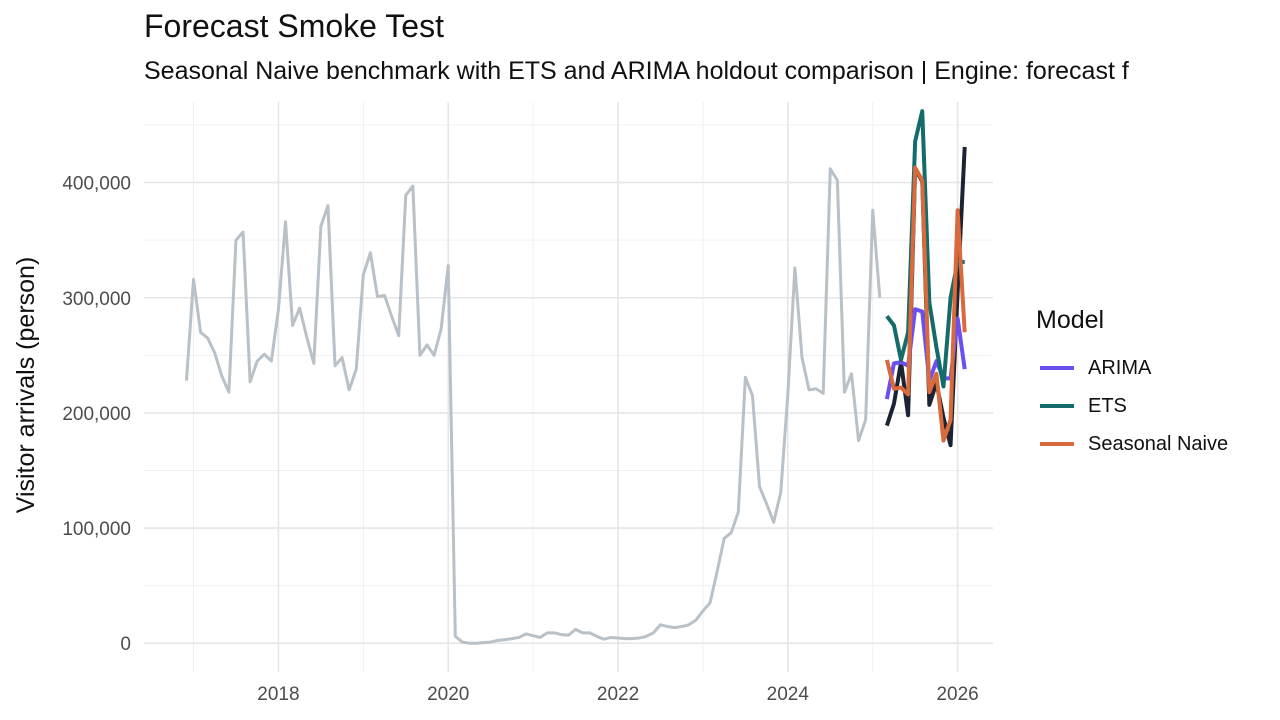 The width and height of the screenshot is (1280, 720). Describe the element at coordinates (1057, 444) in the screenshot. I see `legend-key-seasonal-naive` at that location.